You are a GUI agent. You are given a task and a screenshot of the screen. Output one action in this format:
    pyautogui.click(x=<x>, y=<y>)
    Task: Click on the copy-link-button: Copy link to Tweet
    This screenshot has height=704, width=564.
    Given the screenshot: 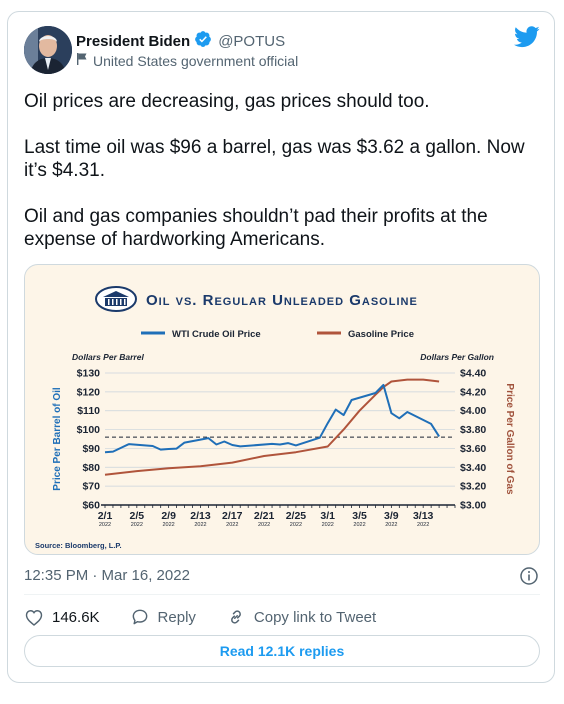 What is the action you would take?
    pyautogui.click(x=301, y=617)
    